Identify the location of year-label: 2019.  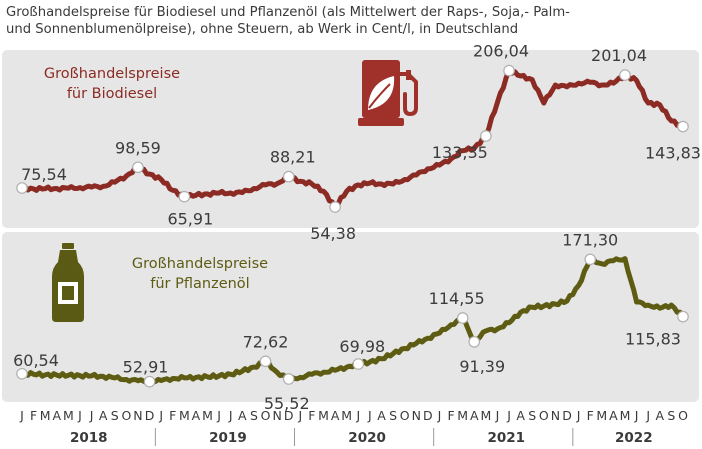
(228, 438).